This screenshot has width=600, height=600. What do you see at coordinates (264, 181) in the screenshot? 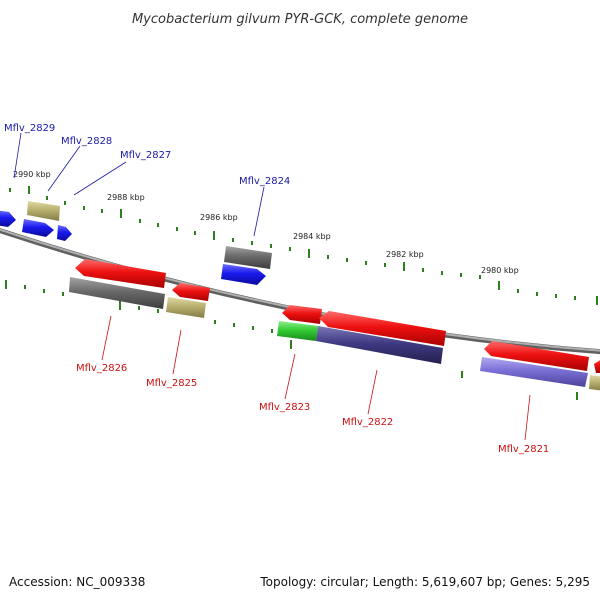
I see `gene-label-mflv-2824: Mflv_2824` at bounding box center [264, 181].